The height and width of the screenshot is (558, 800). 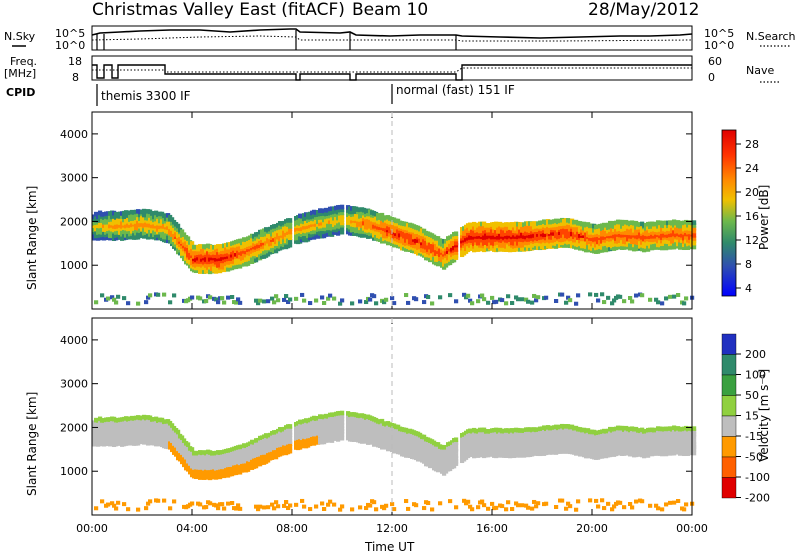 What do you see at coordinates (719, 45) in the screenshot?
I see `nsearch-tick-bottom: 10^0` at bounding box center [719, 45].